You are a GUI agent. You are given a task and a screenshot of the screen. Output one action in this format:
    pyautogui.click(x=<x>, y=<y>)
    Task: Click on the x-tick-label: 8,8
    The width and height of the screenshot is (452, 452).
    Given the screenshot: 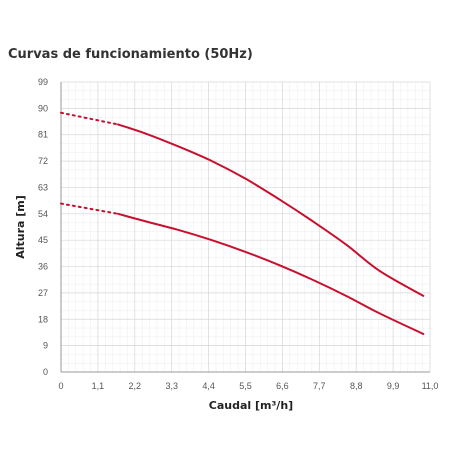 What is the action you would take?
    pyautogui.click(x=356, y=386)
    